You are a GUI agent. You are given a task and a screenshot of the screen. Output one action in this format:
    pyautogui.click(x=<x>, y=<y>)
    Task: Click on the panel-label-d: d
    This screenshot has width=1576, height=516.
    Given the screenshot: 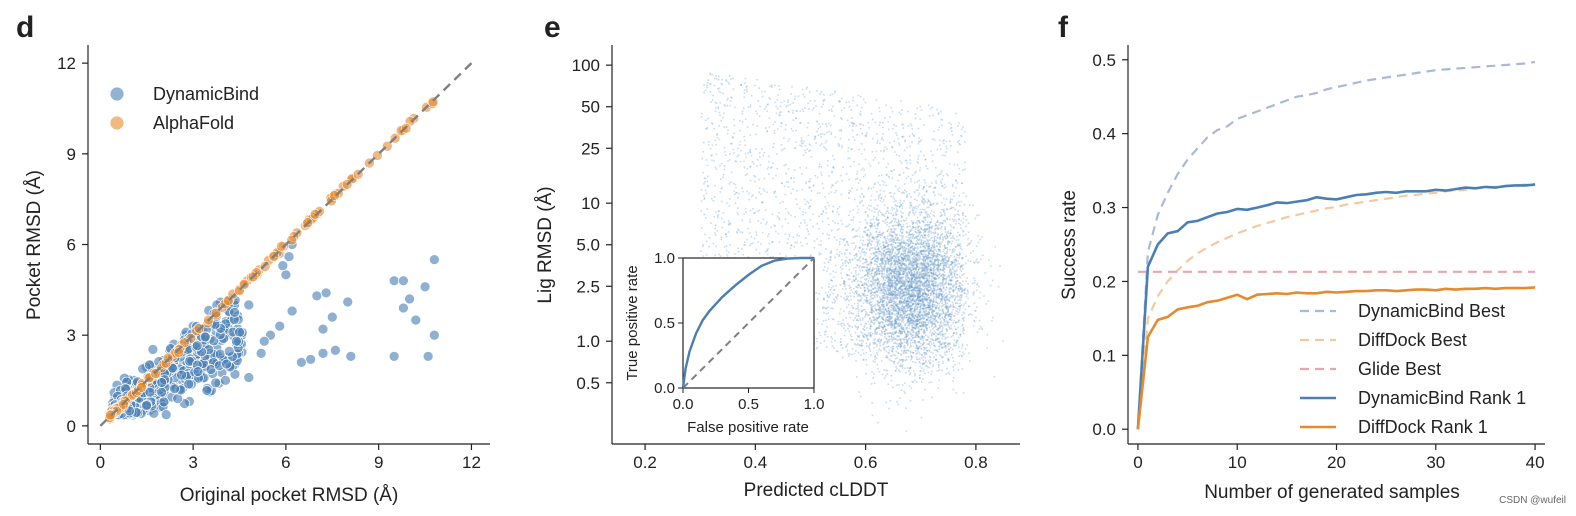 What is the action you would take?
    pyautogui.click(x=25, y=27)
    